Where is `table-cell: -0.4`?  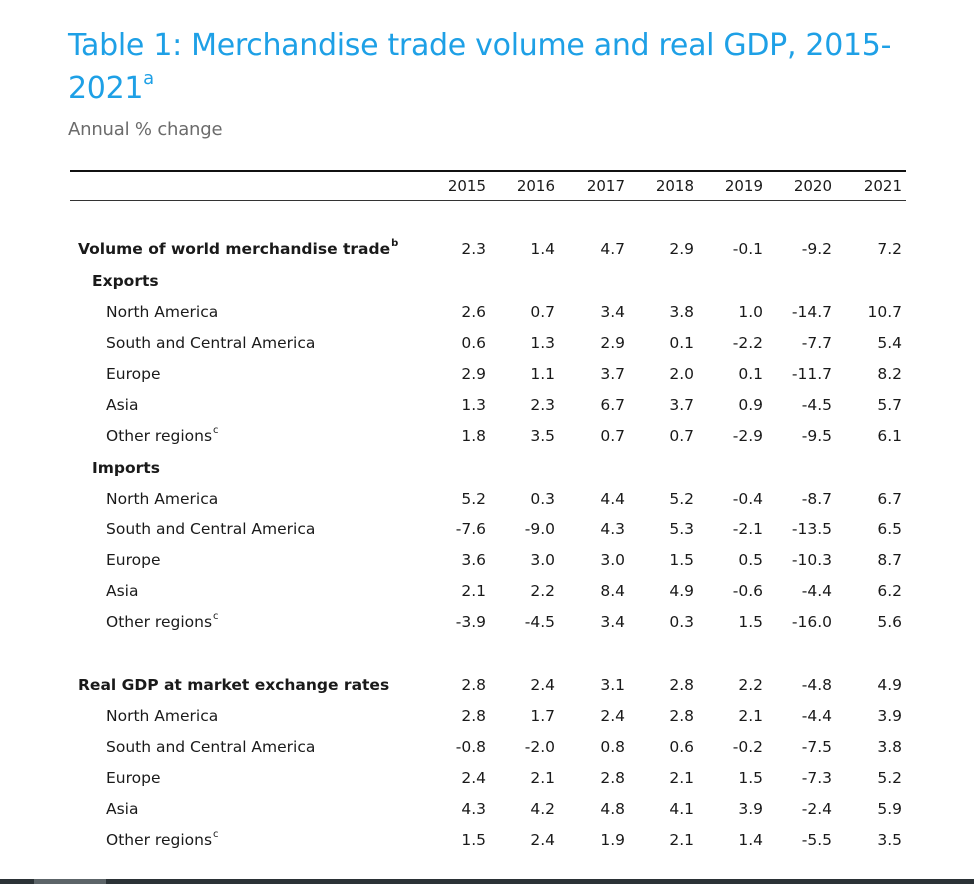
table-cell: -0.4 is located at coordinates (747, 499).